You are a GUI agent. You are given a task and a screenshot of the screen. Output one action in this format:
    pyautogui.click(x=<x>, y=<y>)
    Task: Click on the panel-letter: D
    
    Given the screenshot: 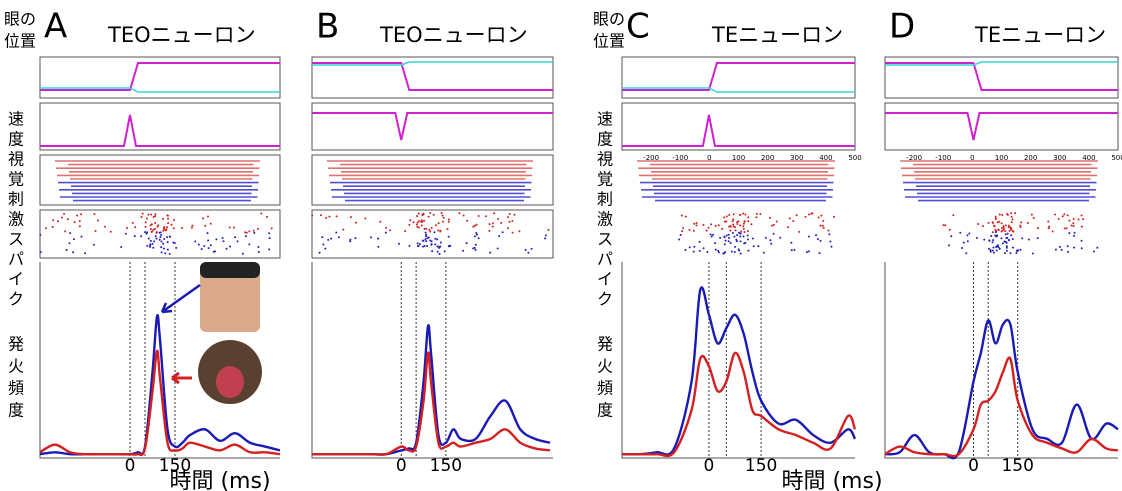 What is the action you would take?
    pyautogui.click(x=902, y=27)
    